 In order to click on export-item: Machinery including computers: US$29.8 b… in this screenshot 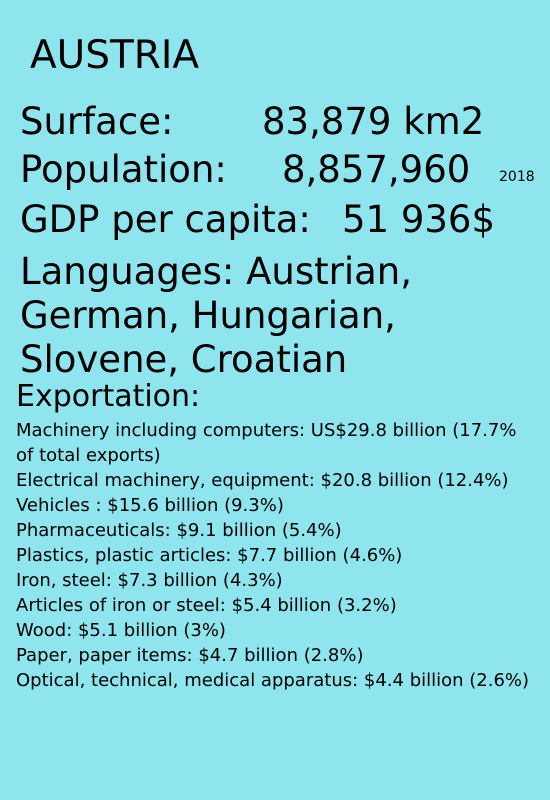, I will do `click(266, 443)`.